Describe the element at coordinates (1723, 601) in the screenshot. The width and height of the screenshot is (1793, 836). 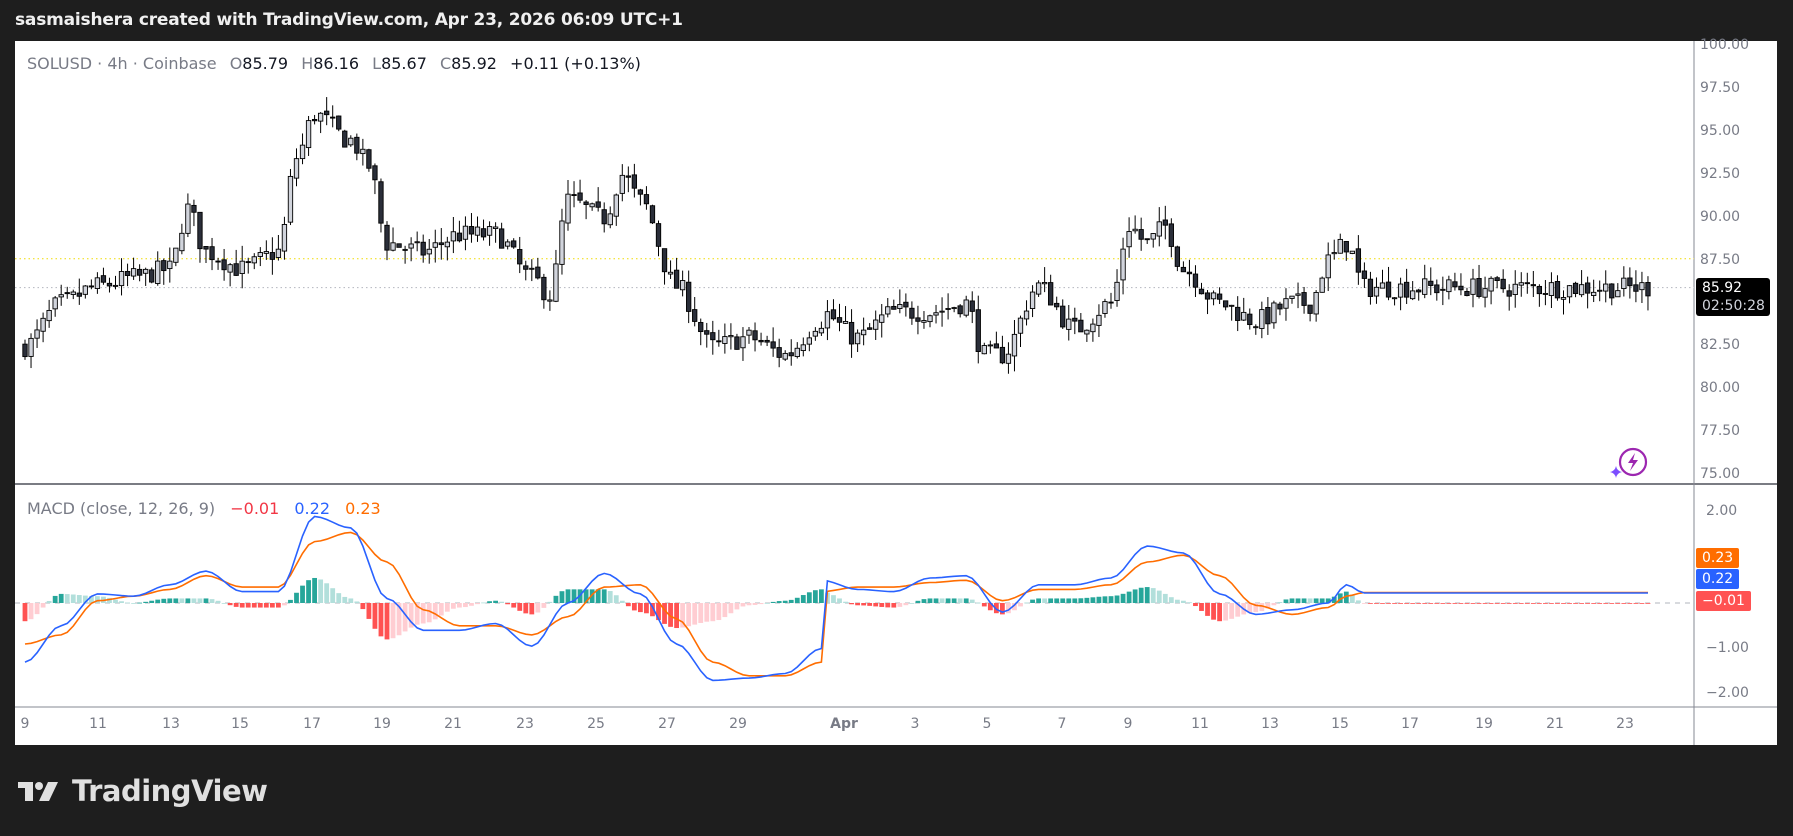
I see `macd-histogram-tag: −0.01` at that location.